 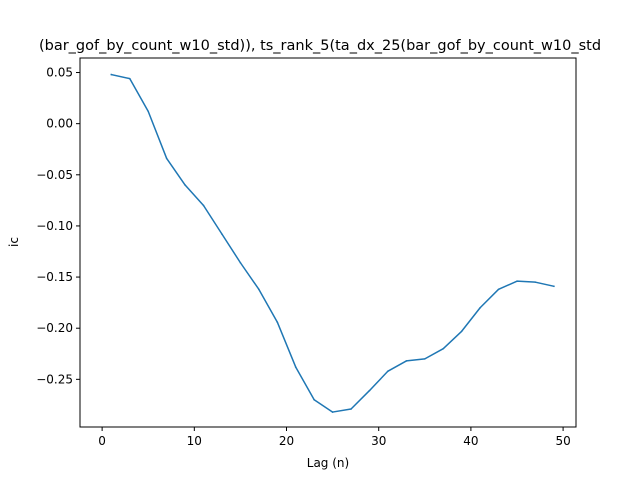 What do you see at coordinates (562, 441) in the screenshot?
I see `x-tick-label: 50` at bounding box center [562, 441].